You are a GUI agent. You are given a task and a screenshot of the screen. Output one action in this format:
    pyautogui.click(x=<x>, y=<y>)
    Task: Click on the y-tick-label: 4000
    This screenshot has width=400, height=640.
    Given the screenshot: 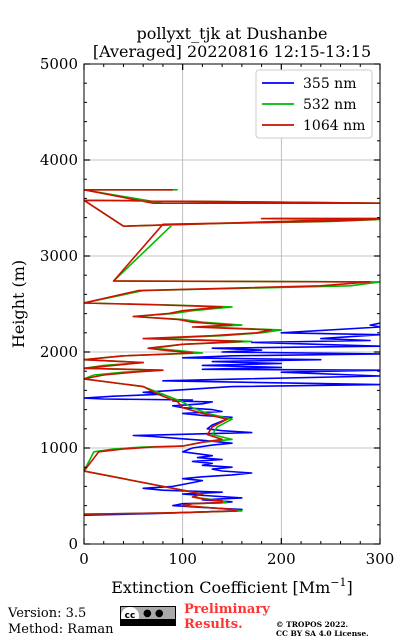 What is the action you would take?
    pyautogui.click(x=59, y=160)
    